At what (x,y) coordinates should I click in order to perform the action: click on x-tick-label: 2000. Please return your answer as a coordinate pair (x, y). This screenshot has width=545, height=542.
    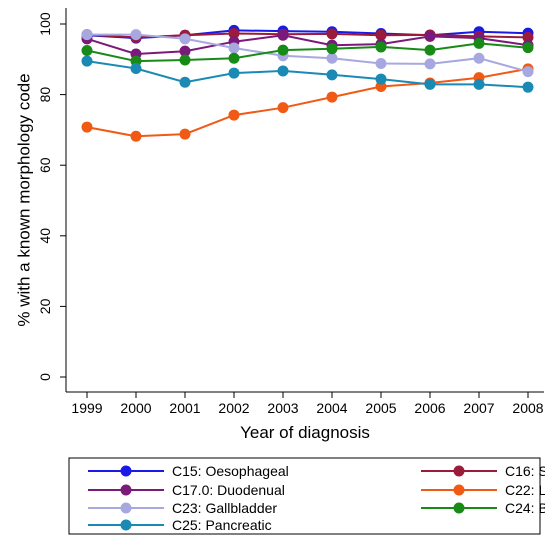
    Looking at the image, I should click on (135, 408).